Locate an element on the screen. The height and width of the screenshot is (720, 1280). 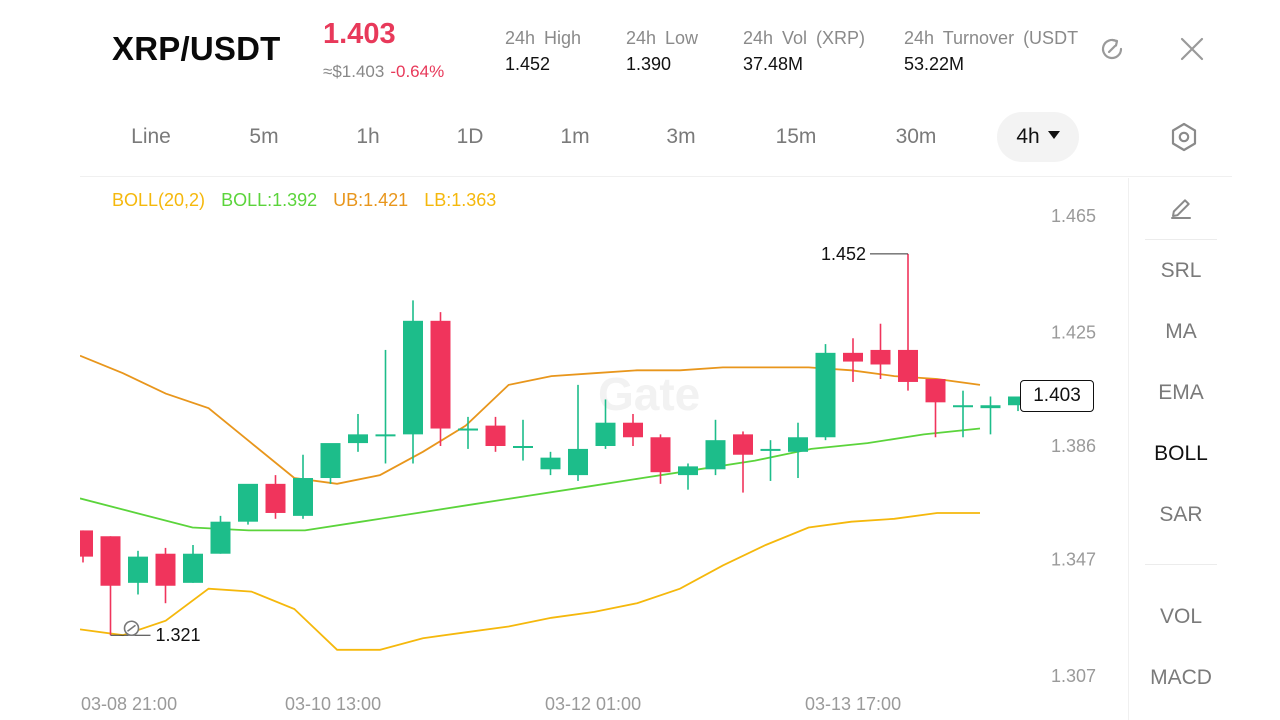
chart-top-divider is located at coordinates (656, 176).